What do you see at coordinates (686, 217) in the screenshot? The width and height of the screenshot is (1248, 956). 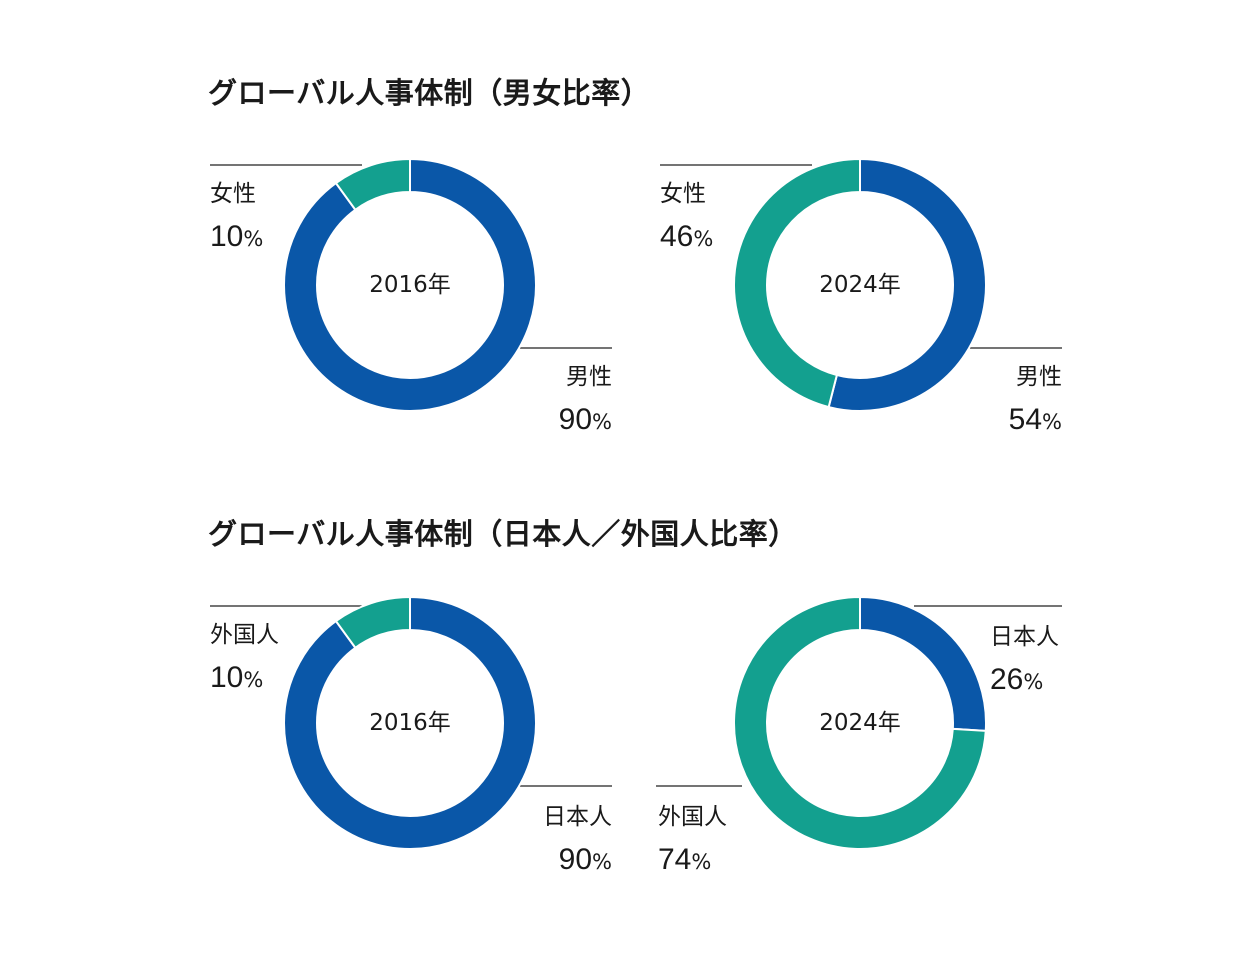 I see `slice-label-女性: 女性 46%` at bounding box center [686, 217].